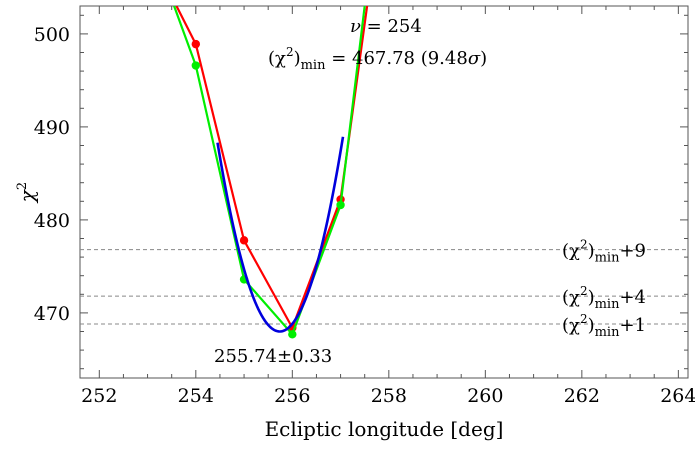 This screenshot has width=695, height=450. What do you see at coordinates (582, 396) in the screenshot?
I see `x-tick-label: 262` at bounding box center [582, 396].